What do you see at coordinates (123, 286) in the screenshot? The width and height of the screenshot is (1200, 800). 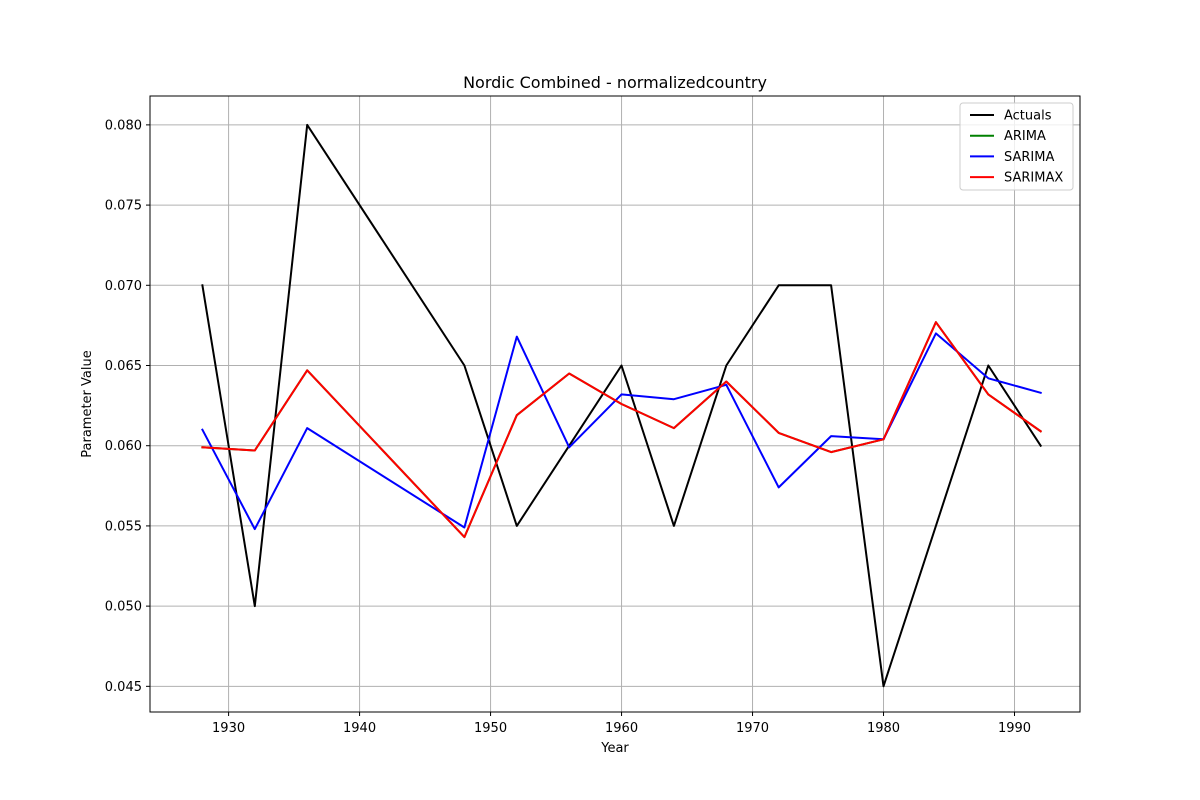 I see `y-tick-label: 0.070` at bounding box center [123, 286].